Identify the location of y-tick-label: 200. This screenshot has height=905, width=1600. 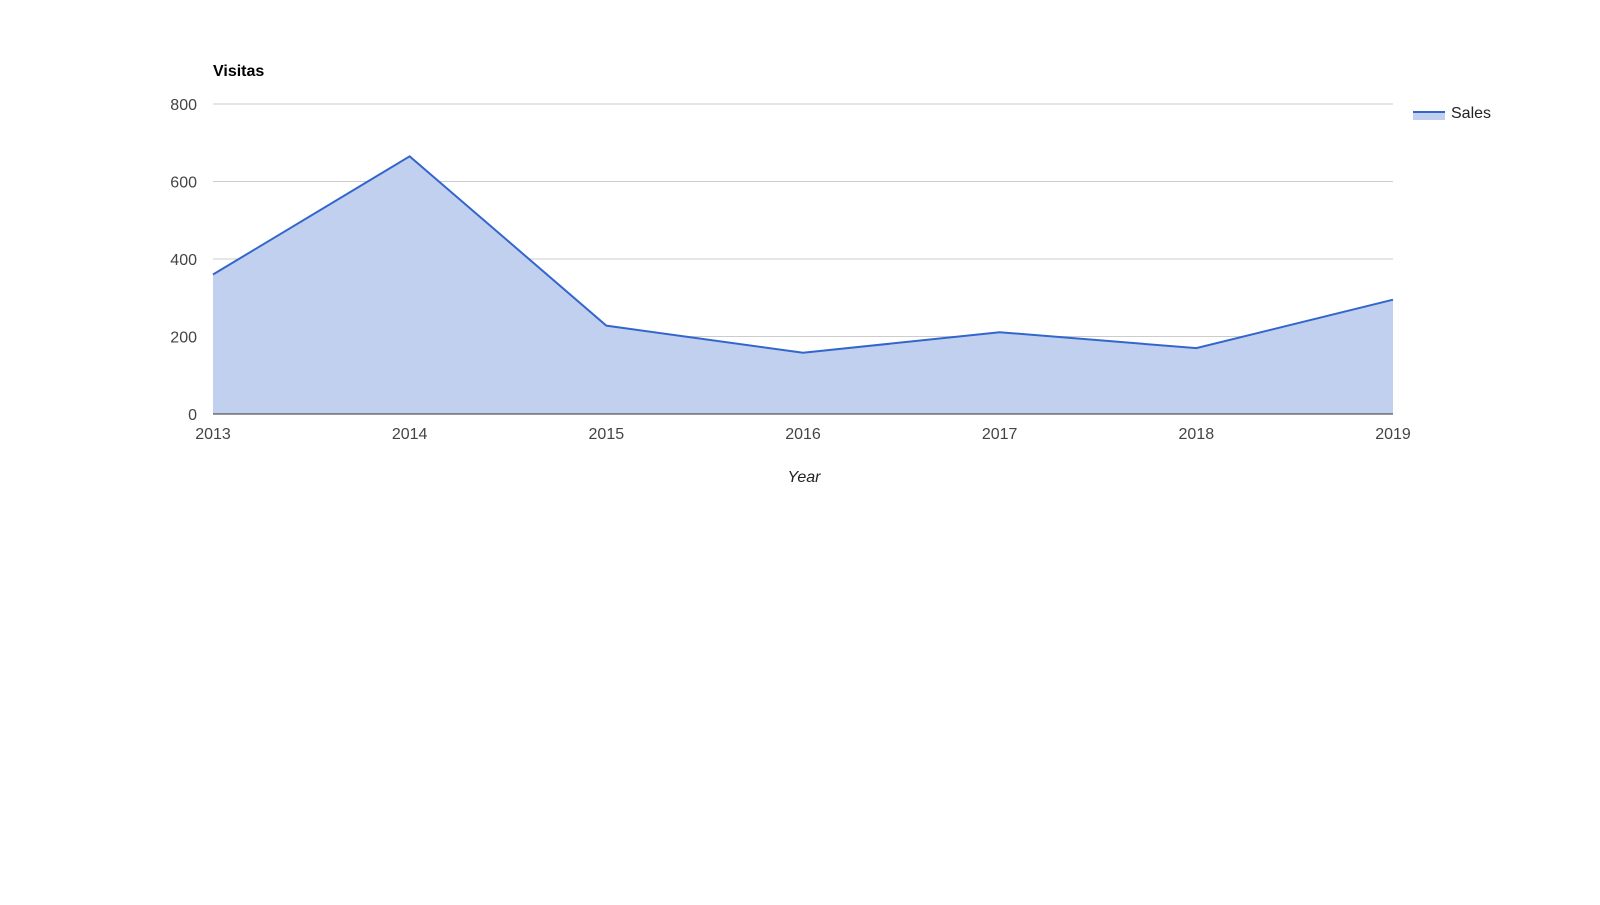
(183, 338).